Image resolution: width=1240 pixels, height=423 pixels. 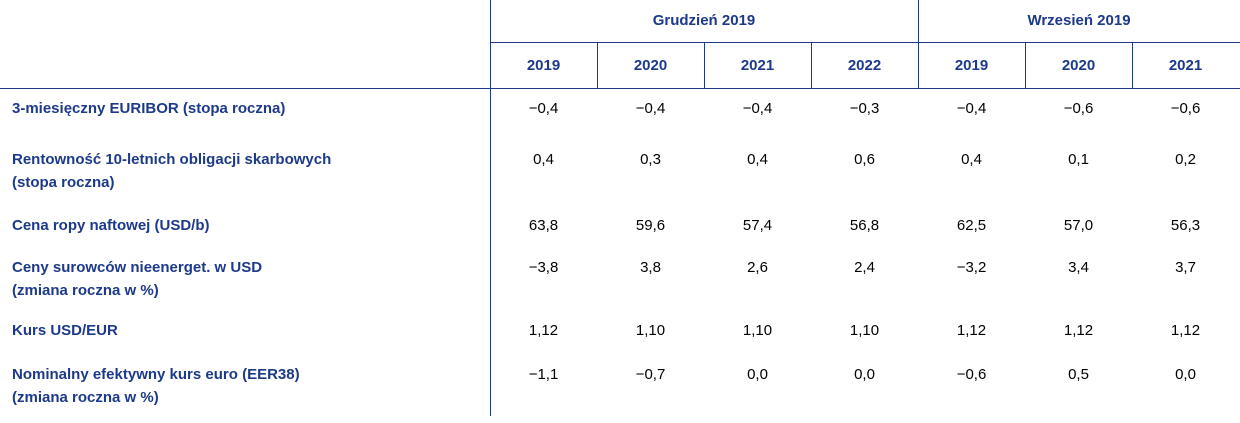 What do you see at coordinates (650, 374) in the screenshot?
I see `cell-value: −0,7` at bounding box center [650, 374].